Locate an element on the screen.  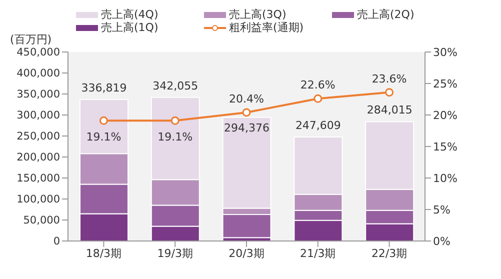
x-tick-label: 22/3期 is located at coordinates (389, 253).